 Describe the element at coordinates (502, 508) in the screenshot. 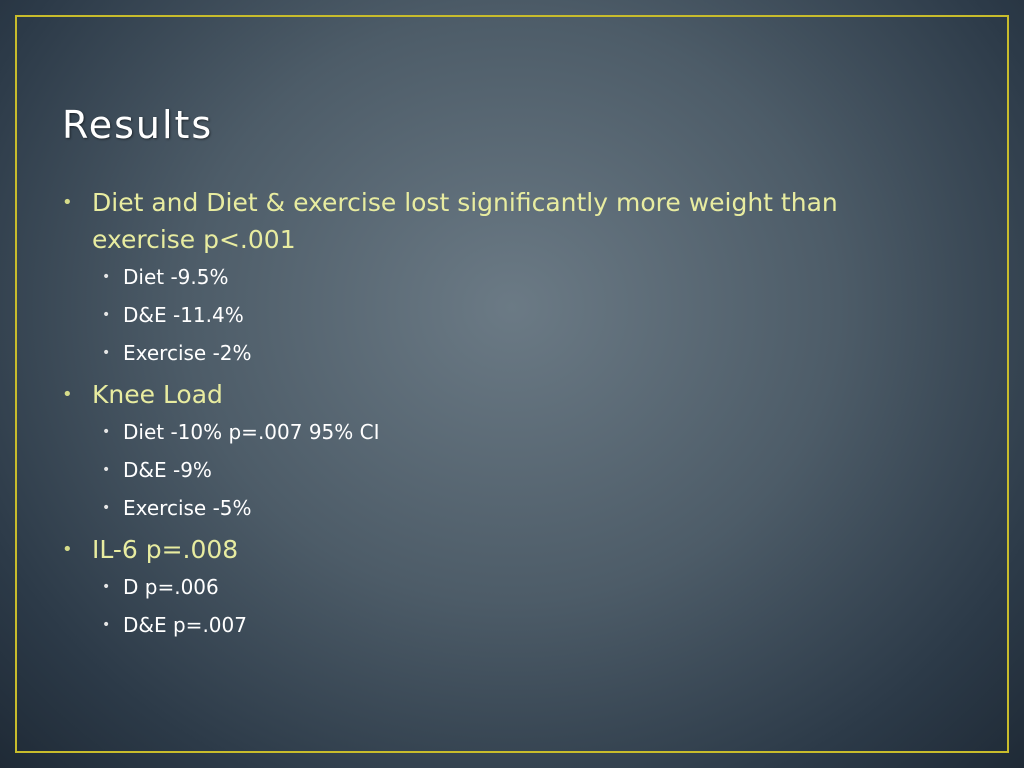

I see `sub-bullet-item: • Exercise -5%` at that location.